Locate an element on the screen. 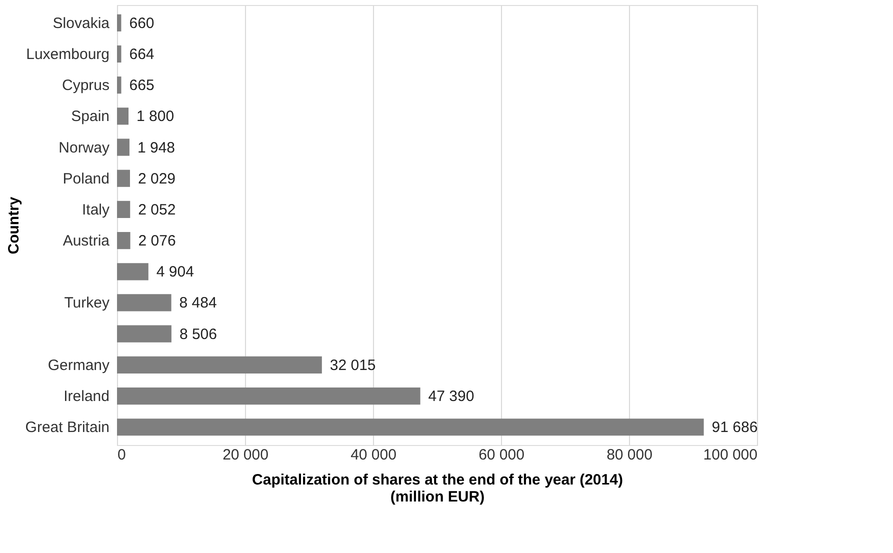  data-label: 2 029 is located at coordinates (157, 179).